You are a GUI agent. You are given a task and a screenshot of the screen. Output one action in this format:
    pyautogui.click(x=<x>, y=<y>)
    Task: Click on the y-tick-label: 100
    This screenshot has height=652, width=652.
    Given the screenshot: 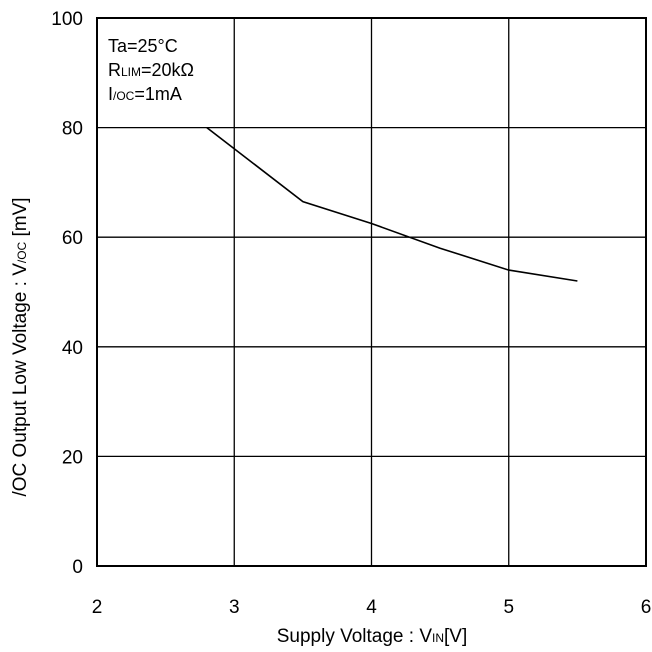 What is the action you would take?
    pyautogui.click(x=67, y=19)
    